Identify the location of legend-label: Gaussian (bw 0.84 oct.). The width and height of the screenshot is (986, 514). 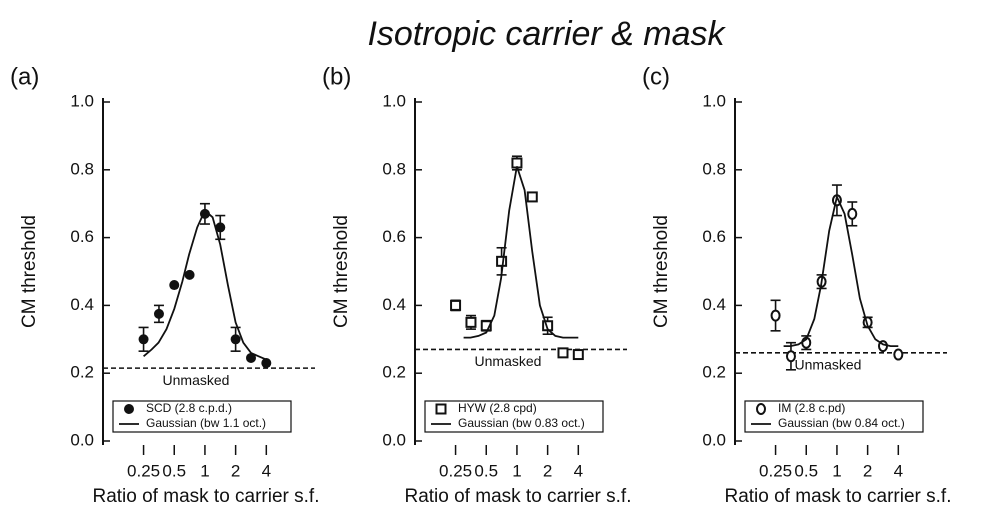
(841, 423).